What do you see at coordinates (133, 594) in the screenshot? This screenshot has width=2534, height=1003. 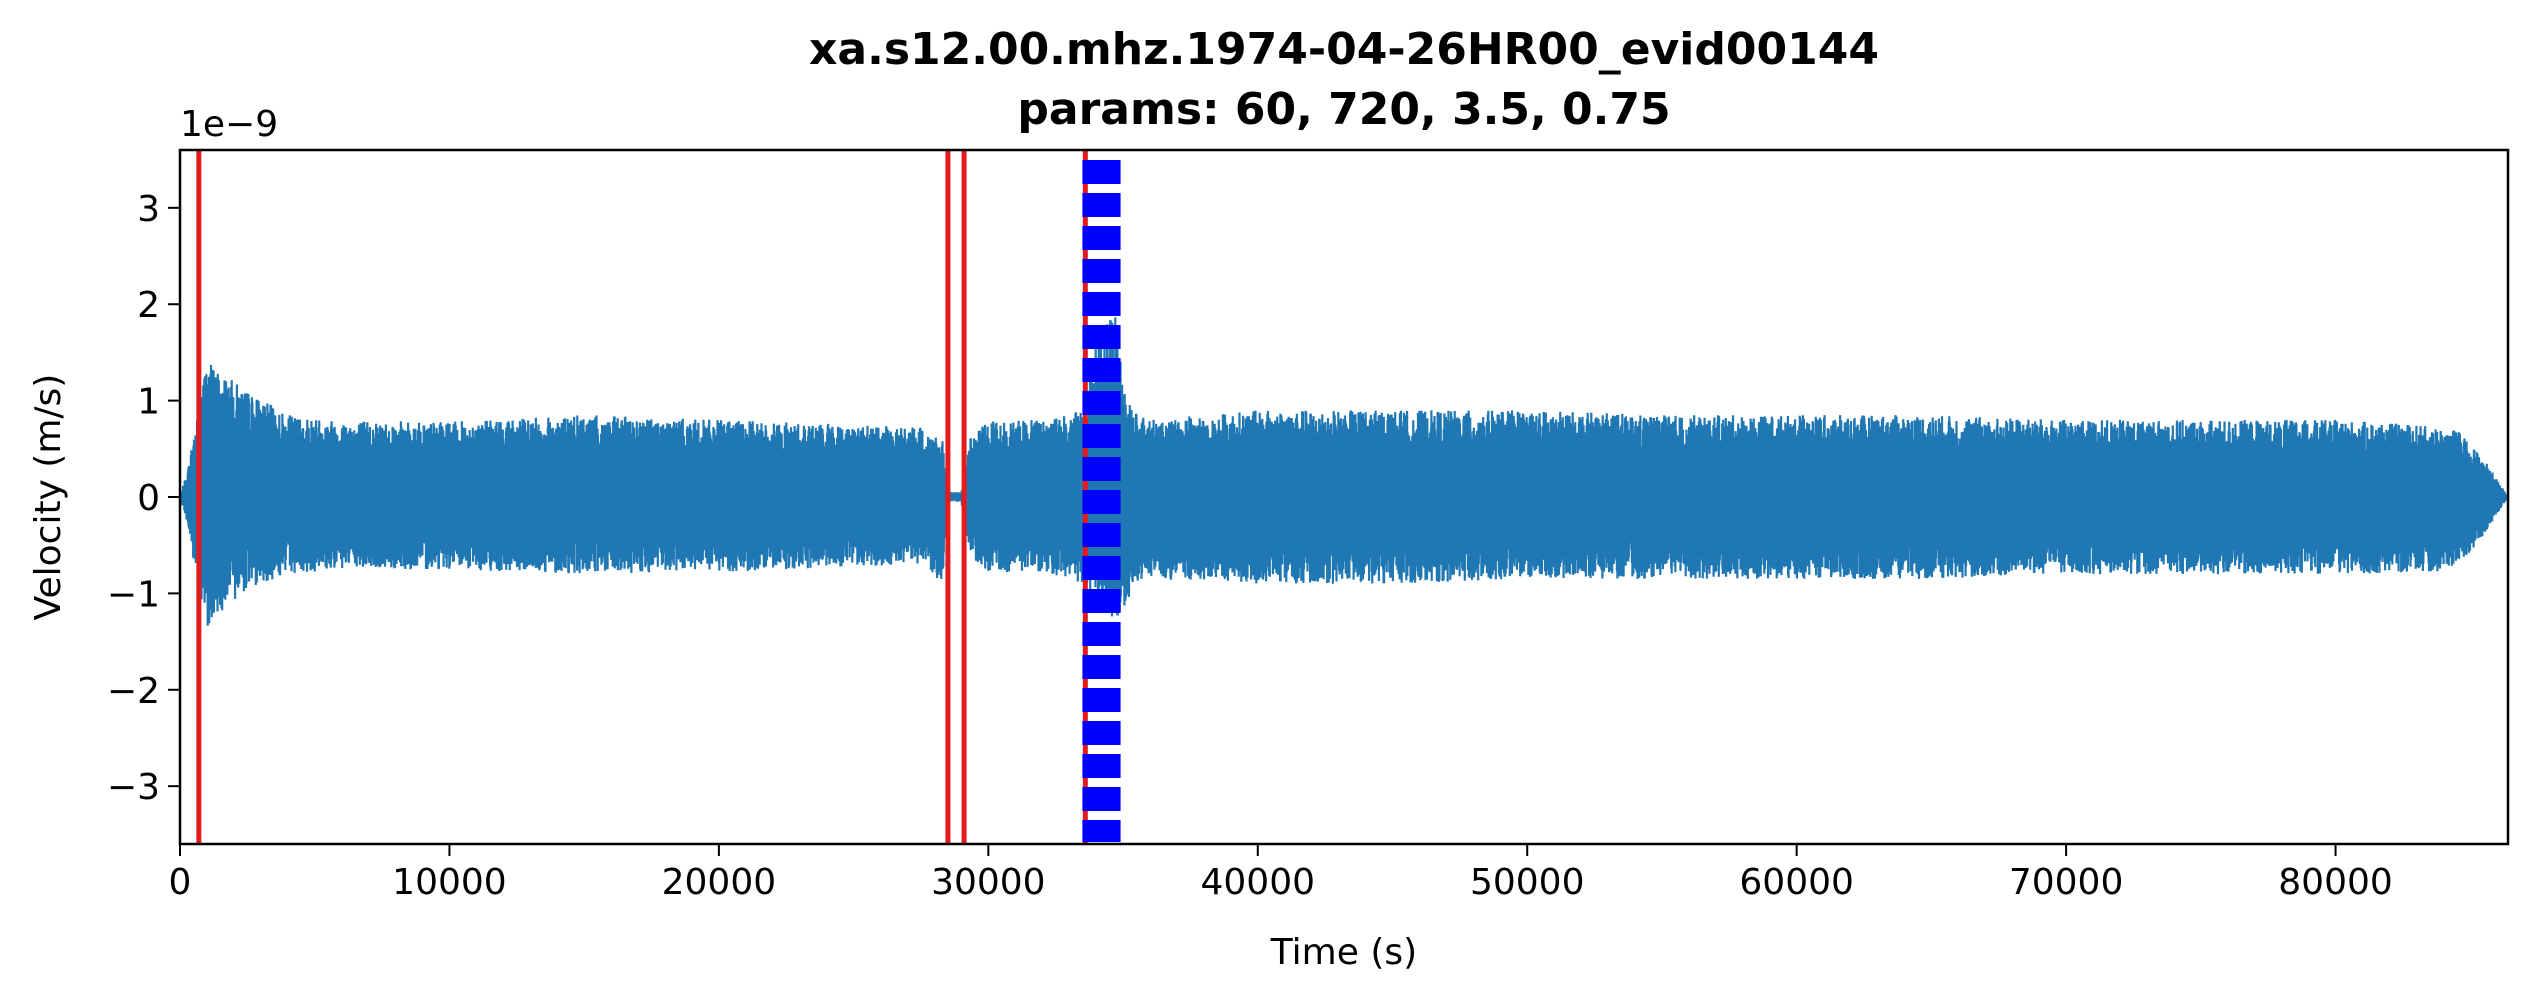 I see `y-tick-label-2: −1` at bounding box center [133, 594].